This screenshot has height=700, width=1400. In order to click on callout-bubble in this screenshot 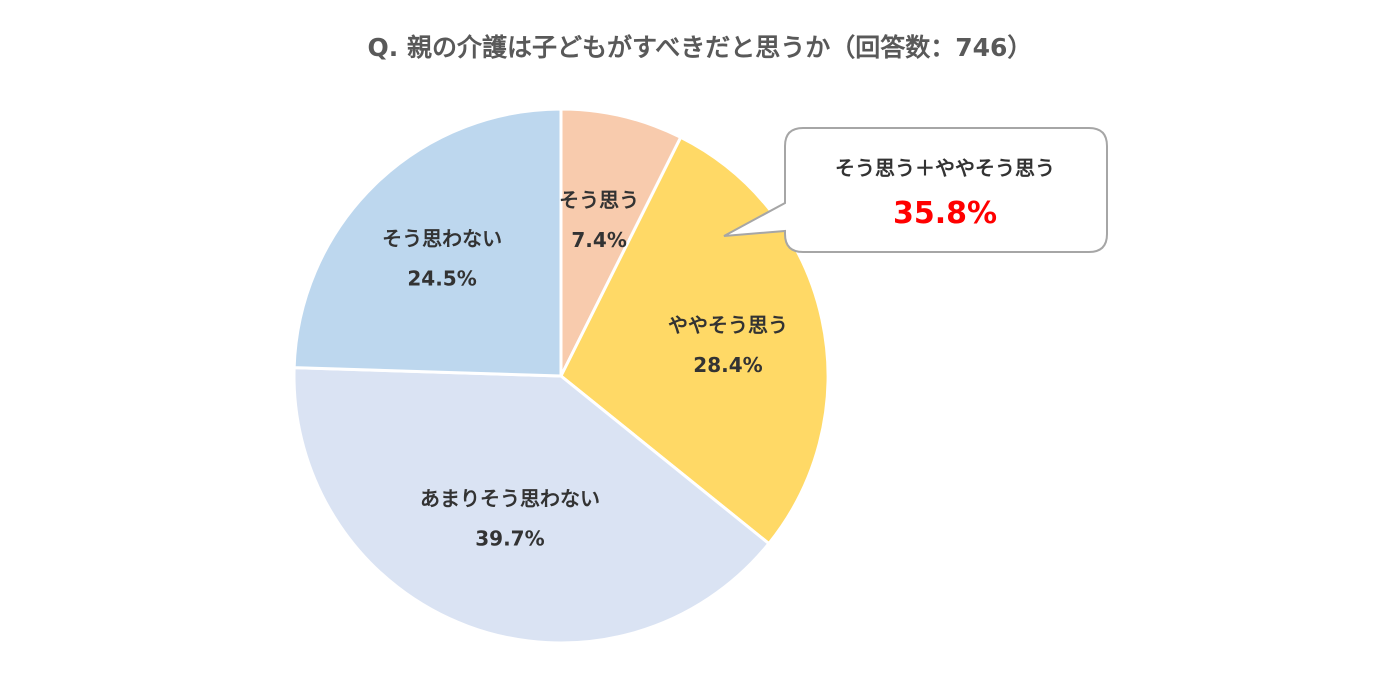, I will do `click(915, 190)`.